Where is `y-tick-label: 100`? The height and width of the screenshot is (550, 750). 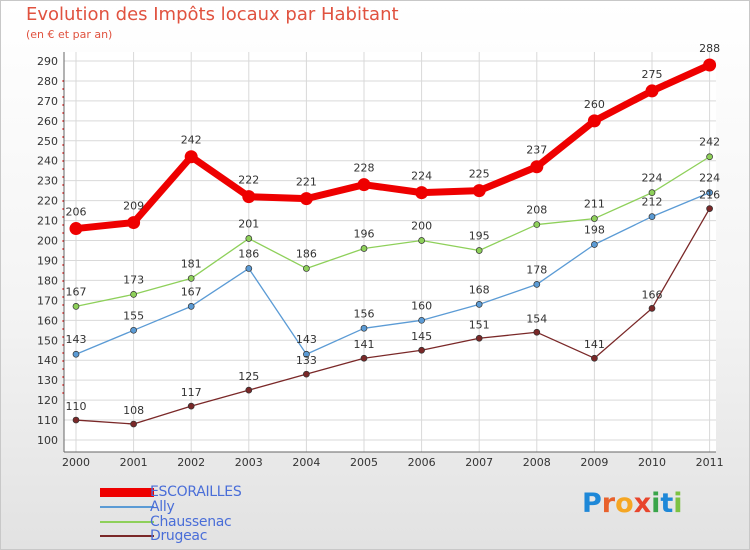 y-tick-label: 100 is located at coordinates (47, 440).